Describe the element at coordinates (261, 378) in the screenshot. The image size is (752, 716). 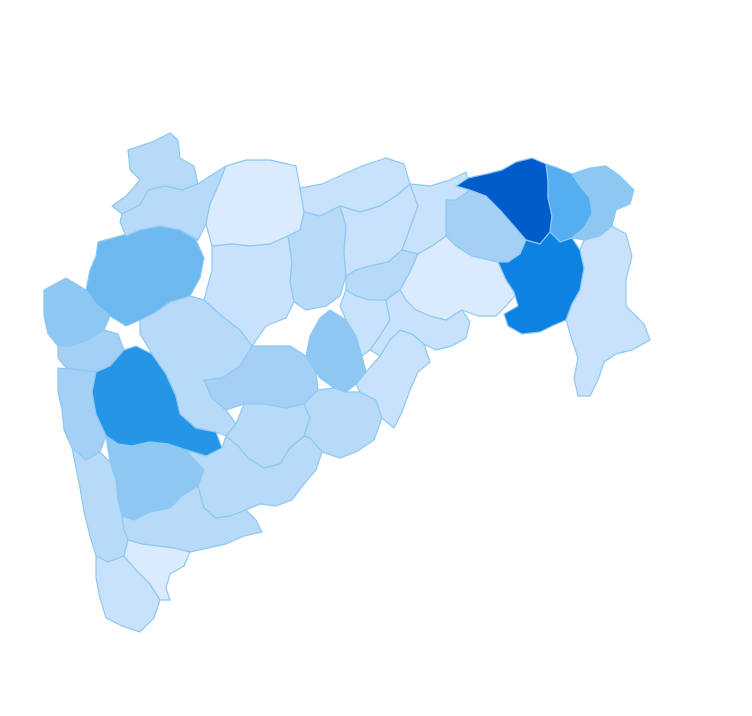
I see `district-beed` at that location.